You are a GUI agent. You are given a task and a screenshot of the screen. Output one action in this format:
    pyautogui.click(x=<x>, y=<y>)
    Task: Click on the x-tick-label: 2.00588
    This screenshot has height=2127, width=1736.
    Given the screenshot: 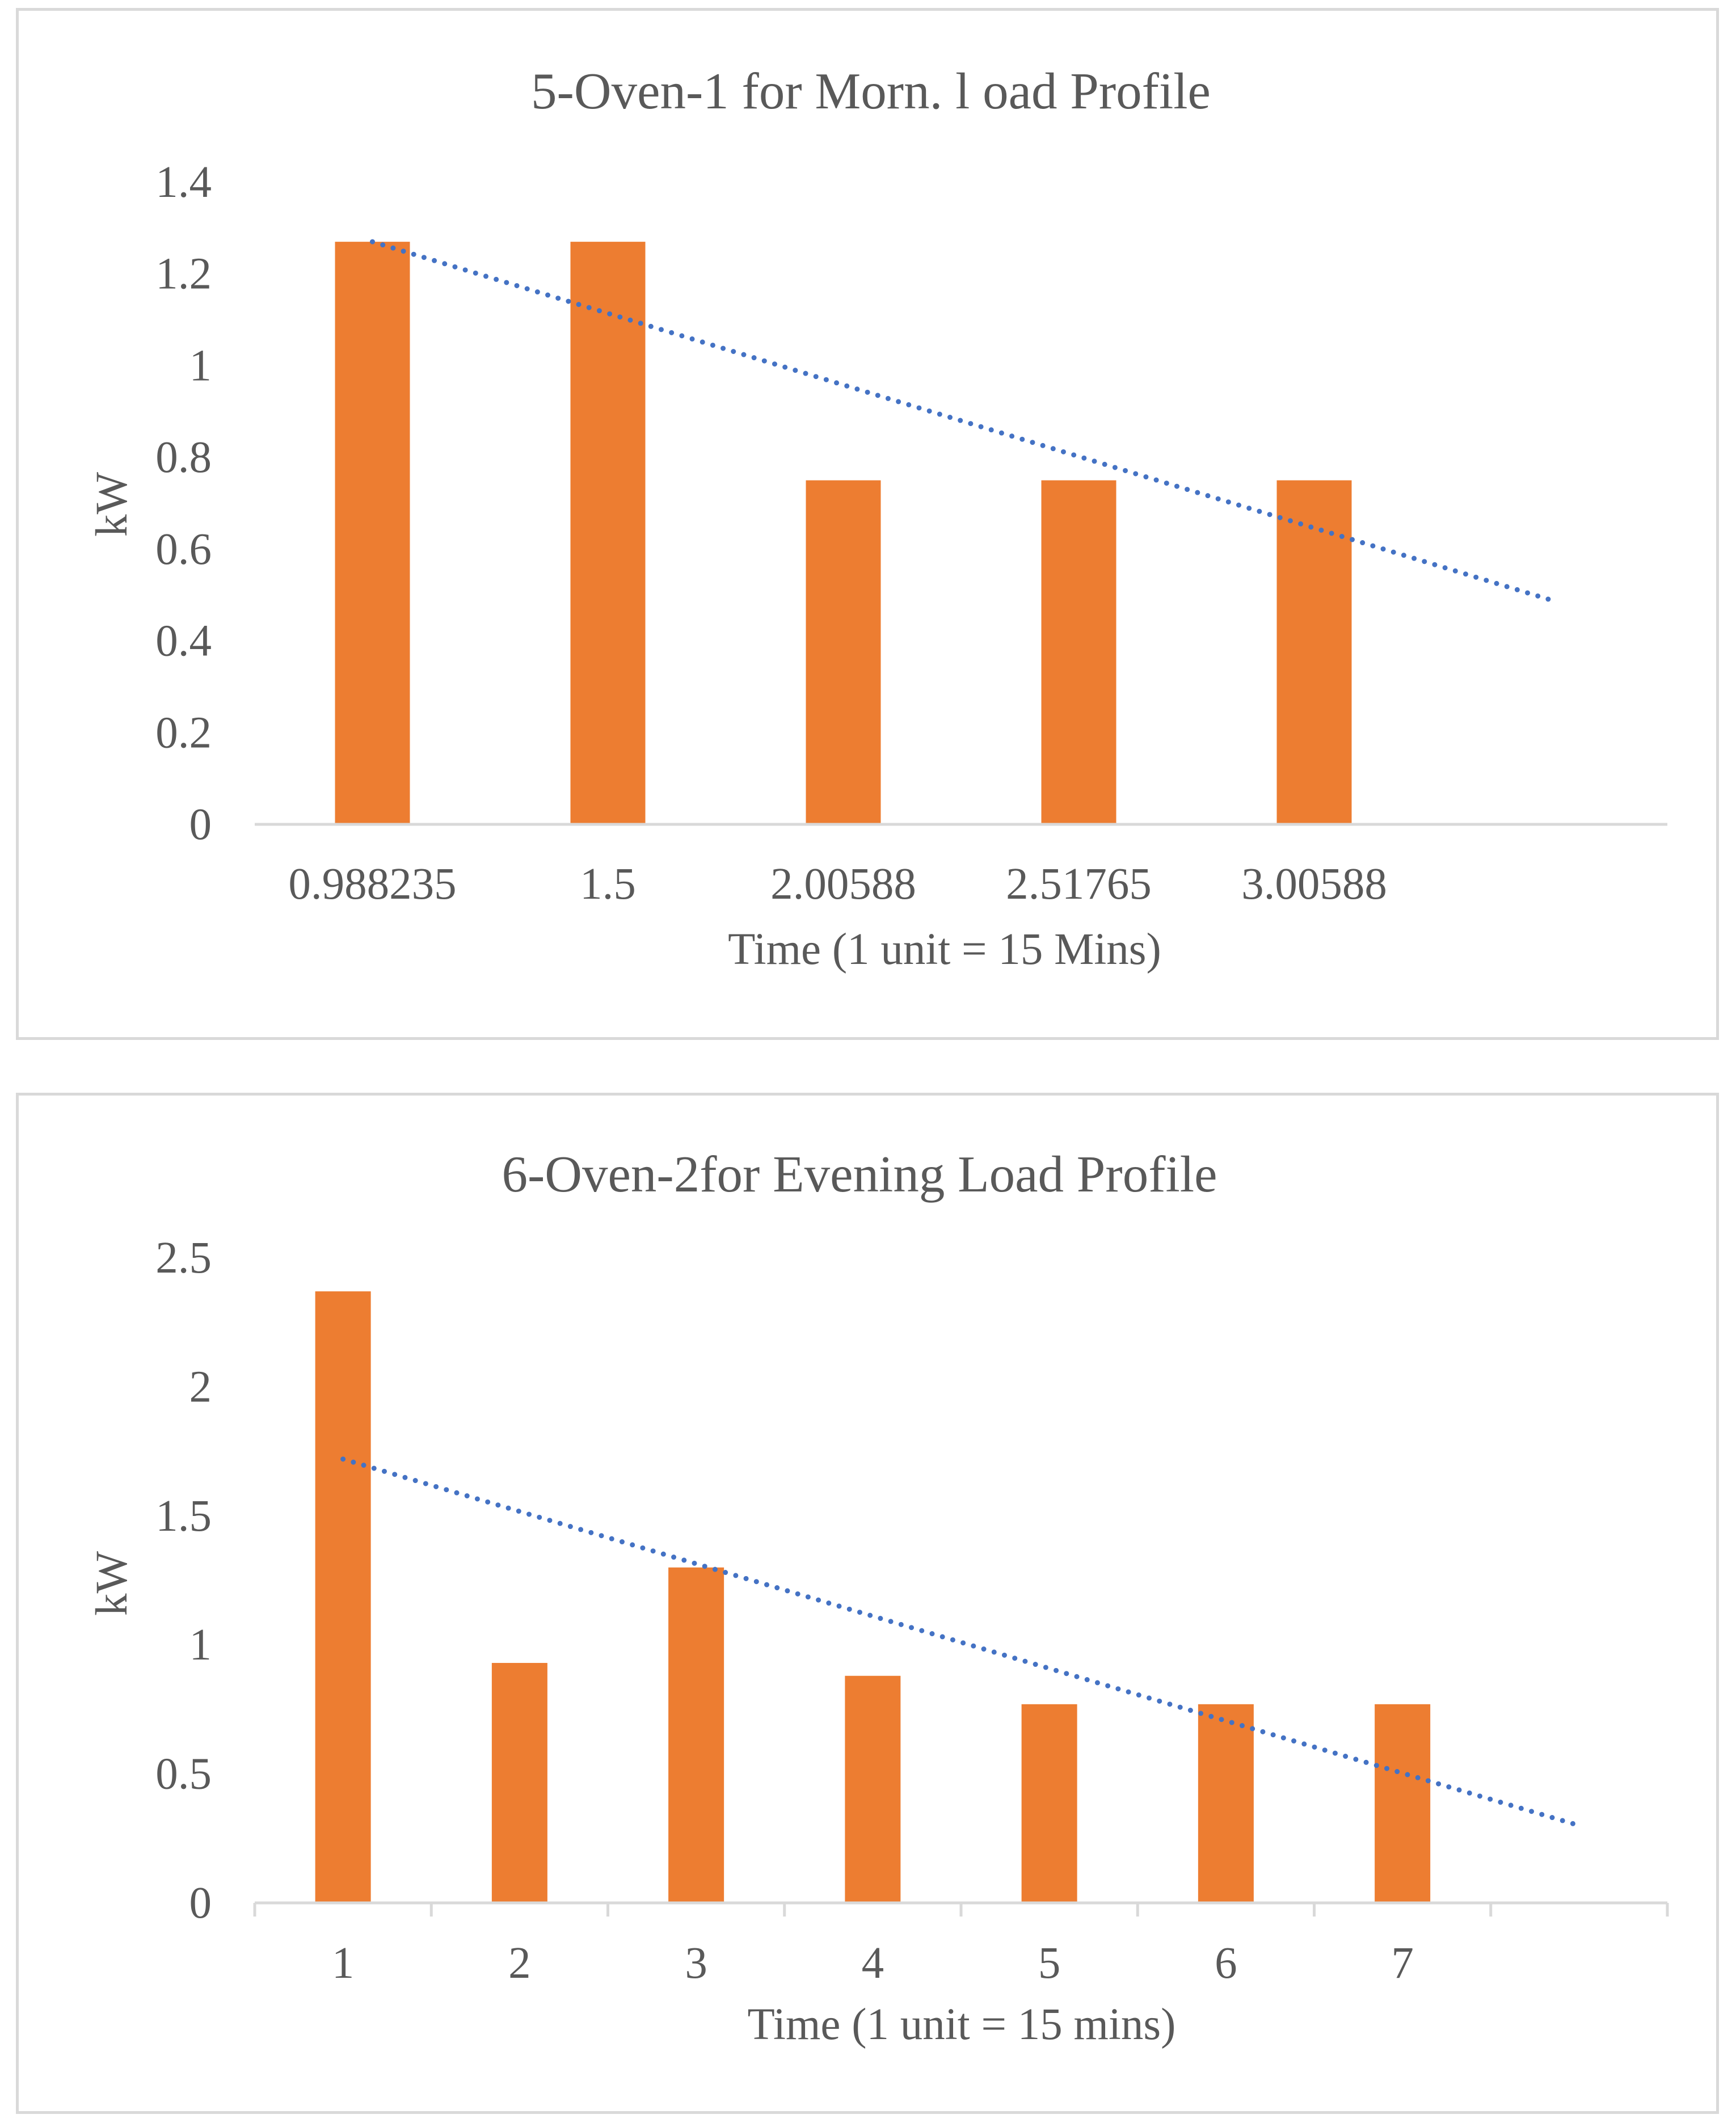 What is the action you would take?
    pyautogui.click(x=843, y=884)
    